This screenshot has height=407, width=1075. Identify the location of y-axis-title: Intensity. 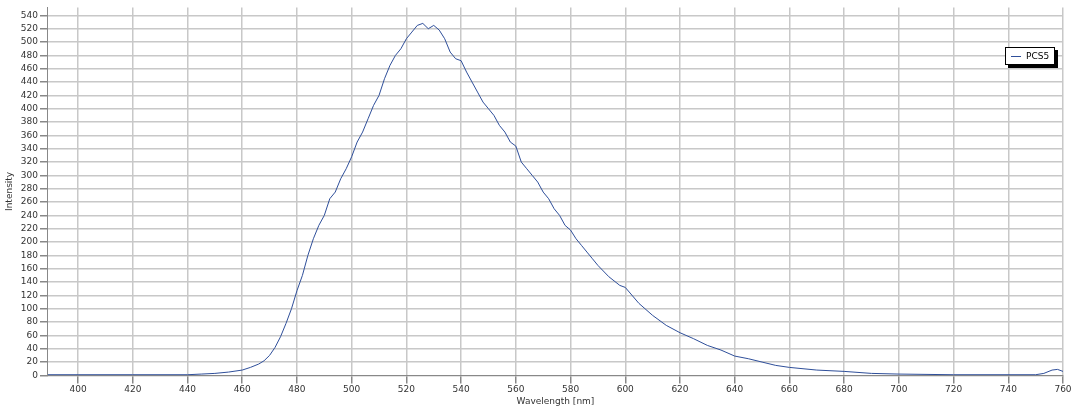
(8, 191).